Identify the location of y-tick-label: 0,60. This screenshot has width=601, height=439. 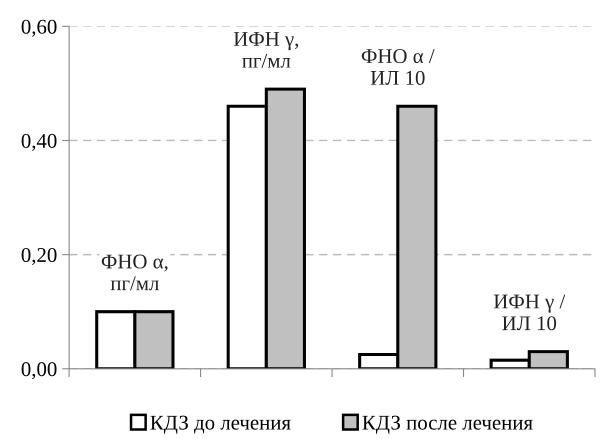
(39, 28).